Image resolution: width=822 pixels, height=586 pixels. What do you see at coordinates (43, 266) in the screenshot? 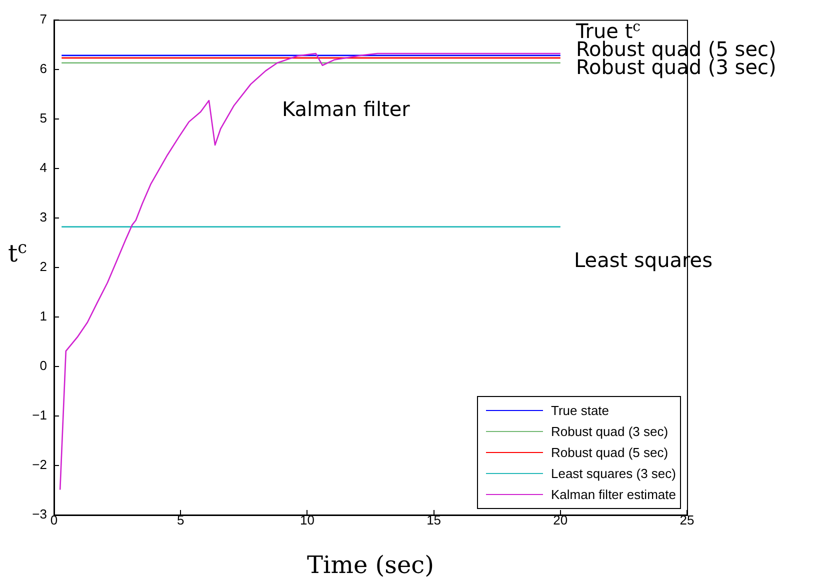
I see `y-tick-label: 2` at bounding box center [43, 266].